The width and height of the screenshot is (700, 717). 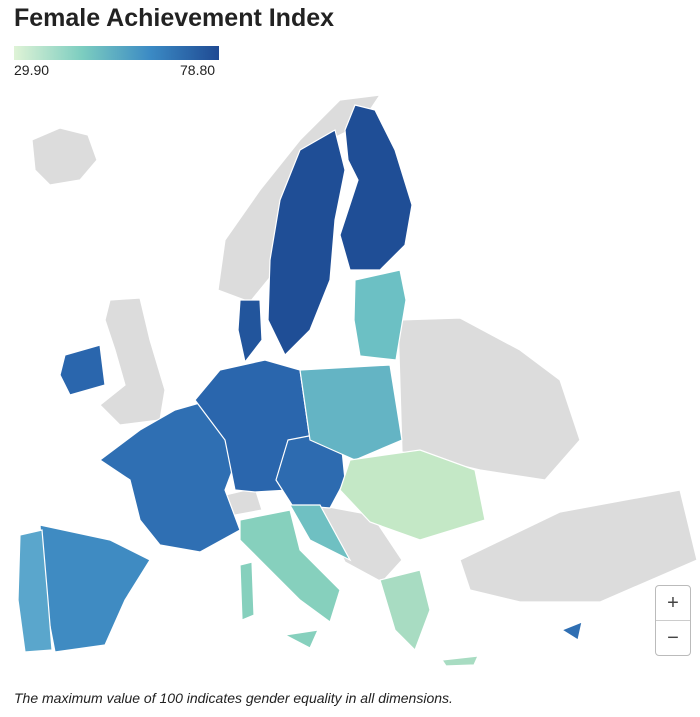 What do you see at coordinates (247, 591) in the screenshot?
I see `sardinia` at bounding box center [247, 591].